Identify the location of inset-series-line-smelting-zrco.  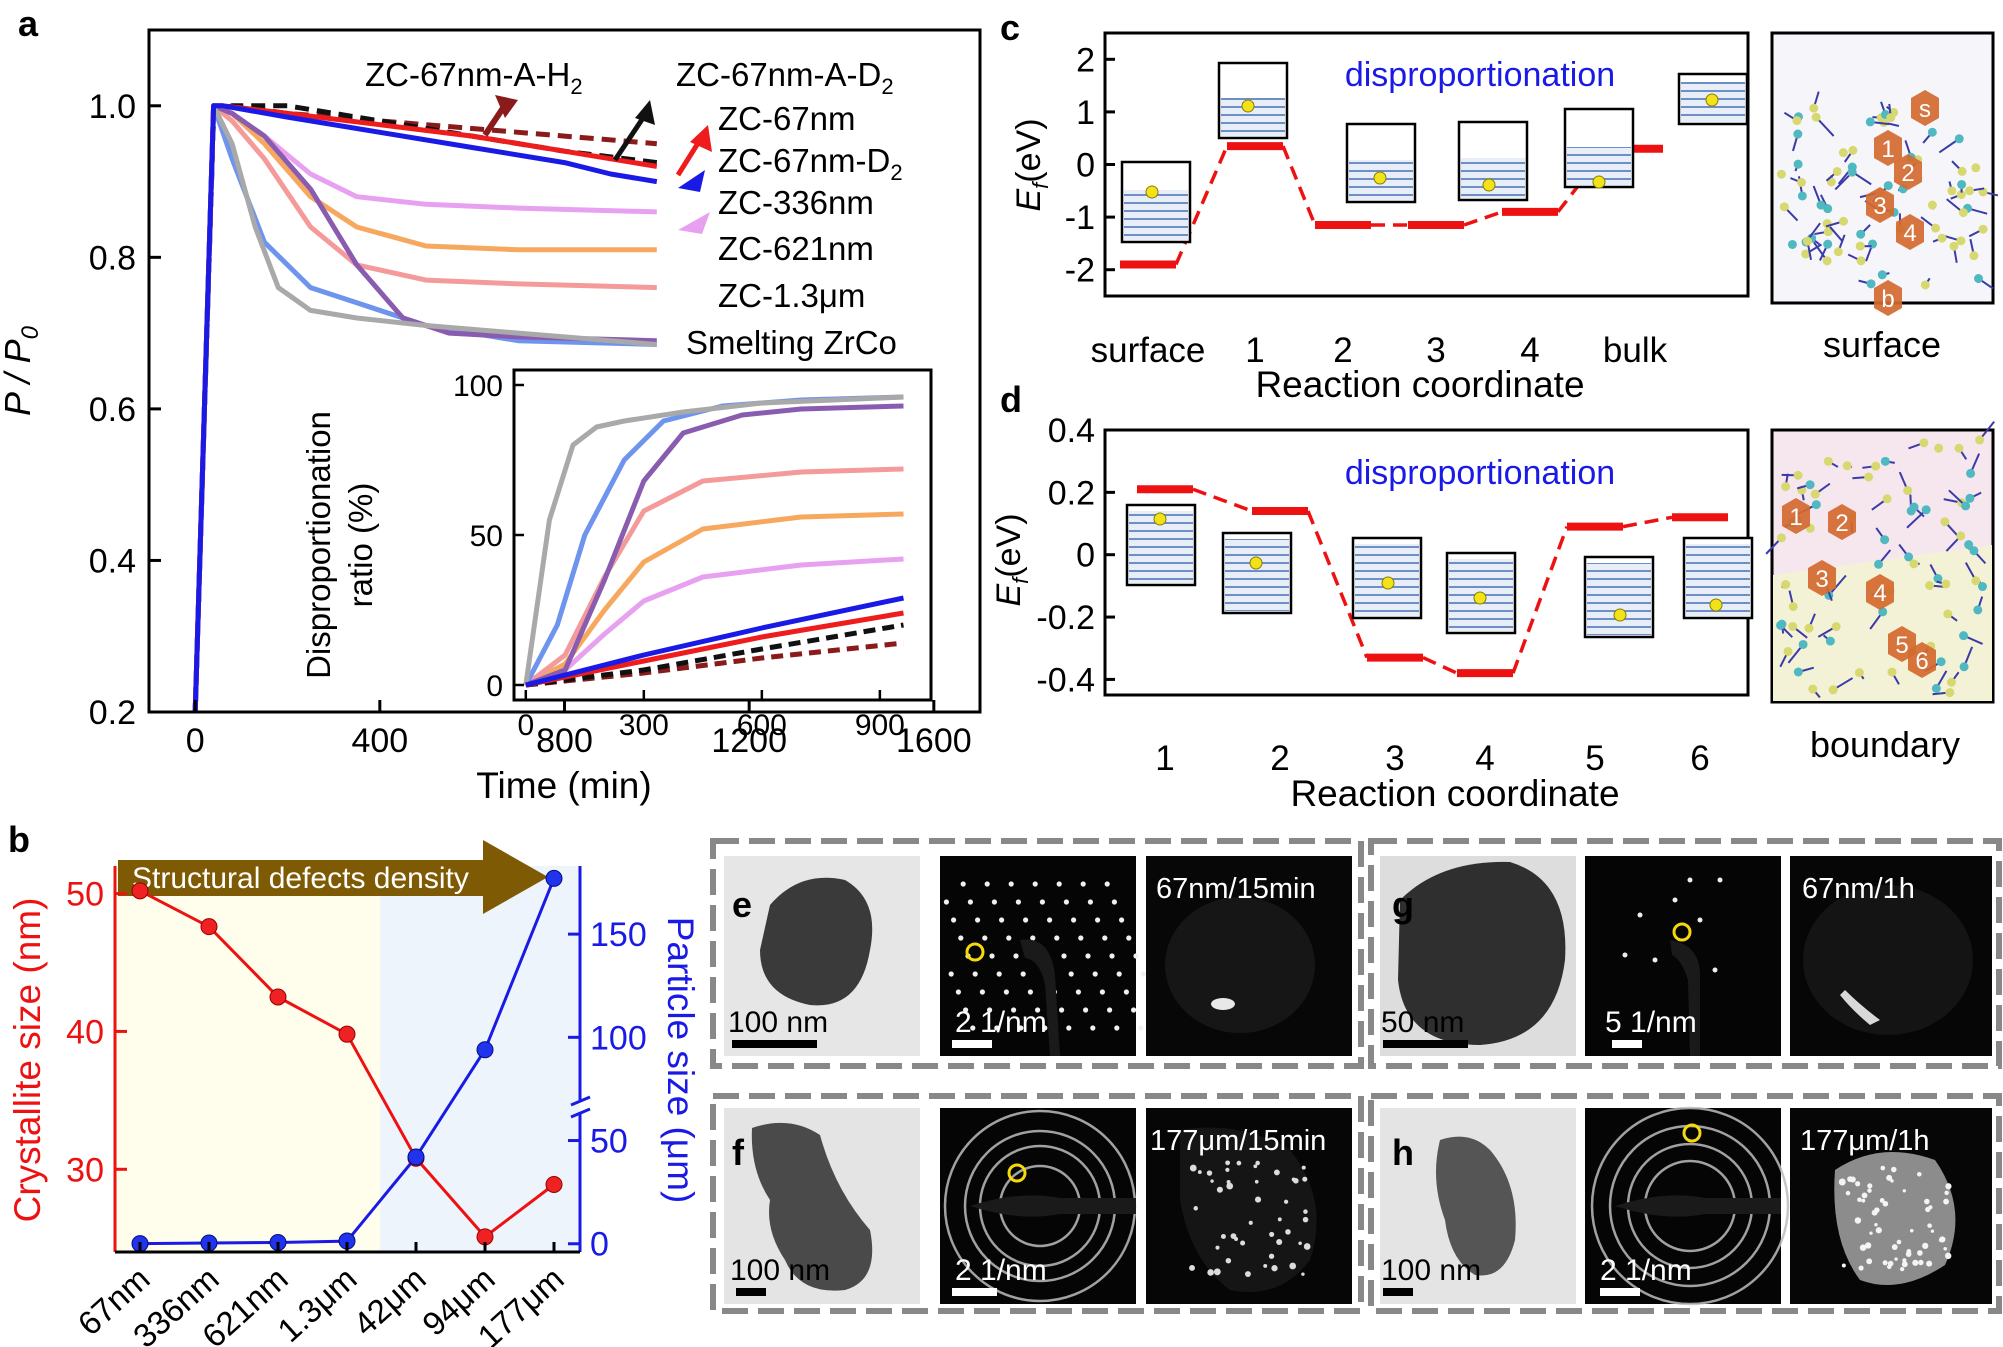
(713, 540).